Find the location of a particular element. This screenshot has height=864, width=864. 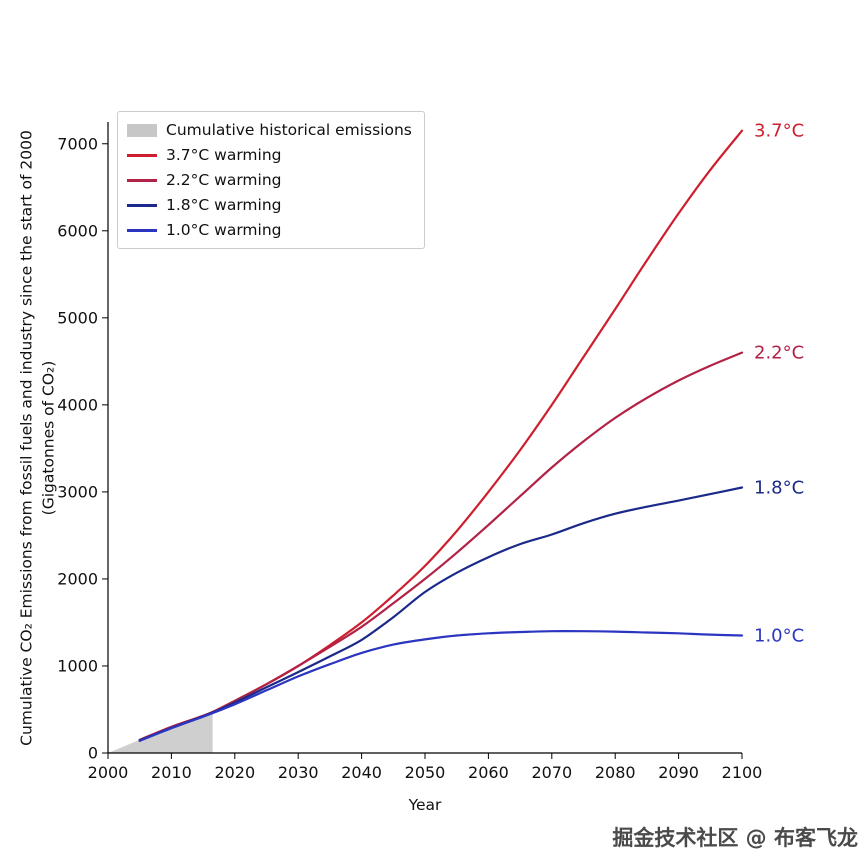

x-axis-label: Year is located at coordinates (425, 805).